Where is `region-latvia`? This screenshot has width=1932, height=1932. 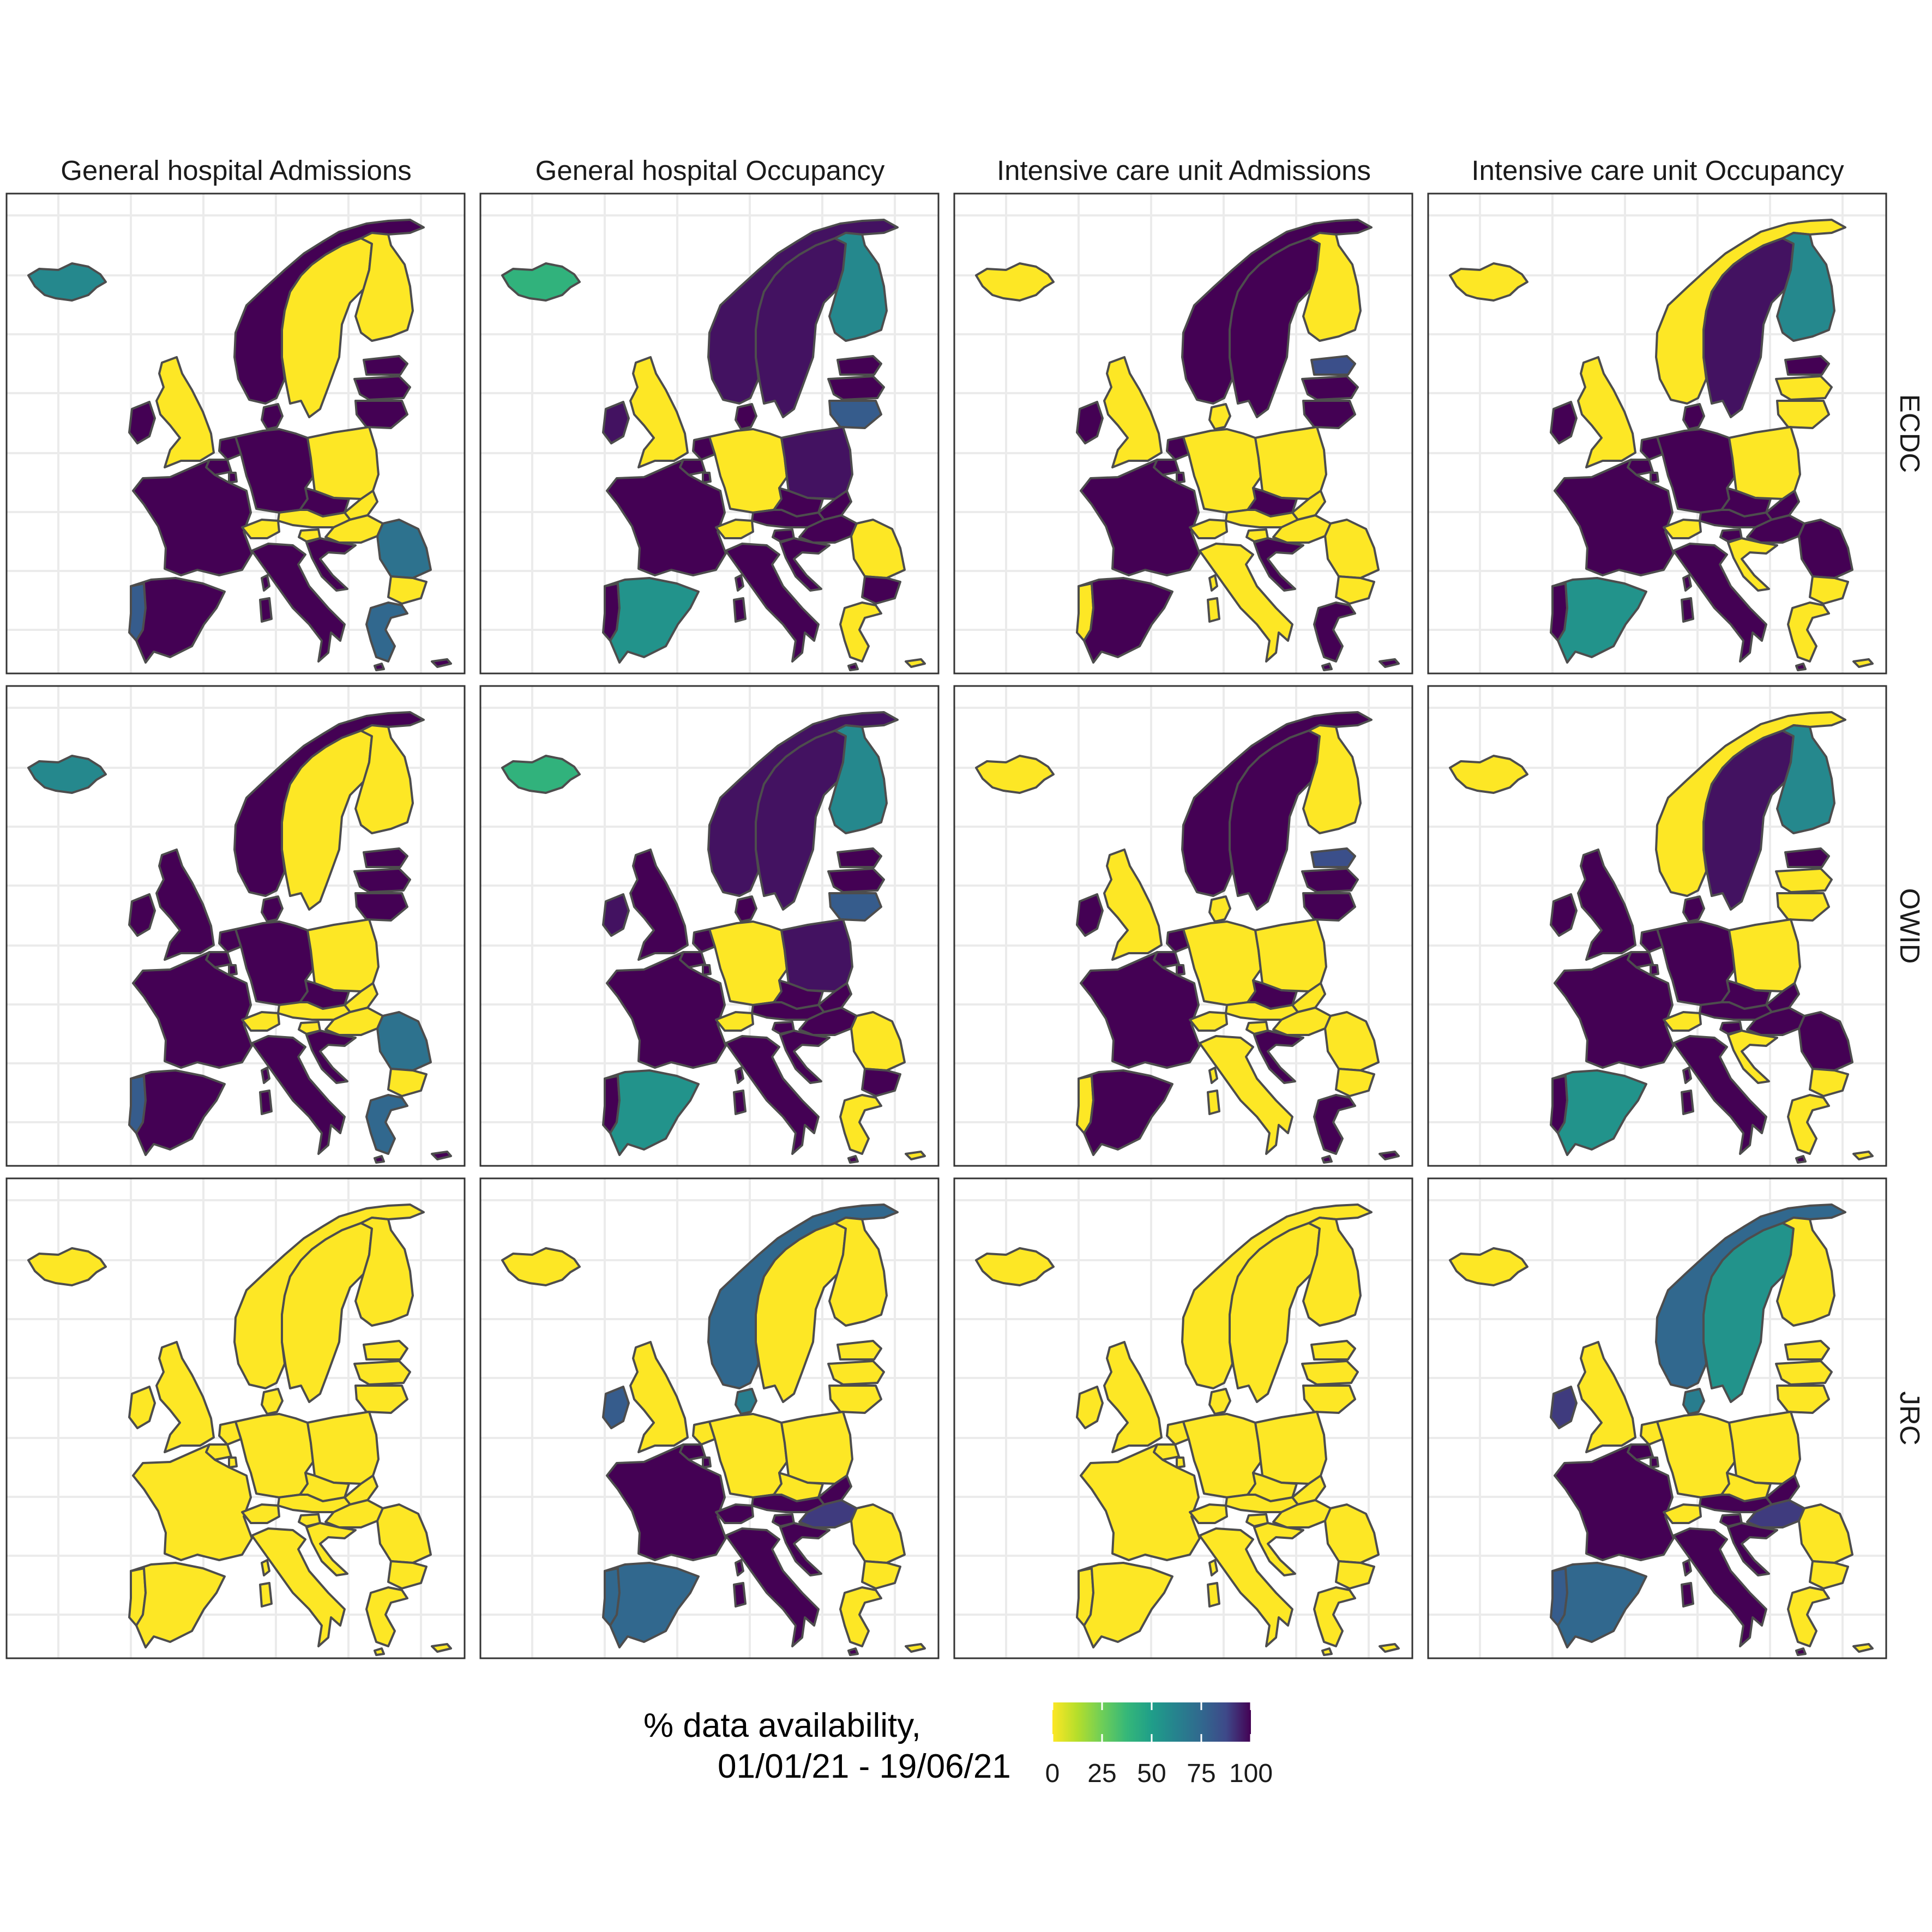
region-latvia is located at coordinates (1330, 1373).